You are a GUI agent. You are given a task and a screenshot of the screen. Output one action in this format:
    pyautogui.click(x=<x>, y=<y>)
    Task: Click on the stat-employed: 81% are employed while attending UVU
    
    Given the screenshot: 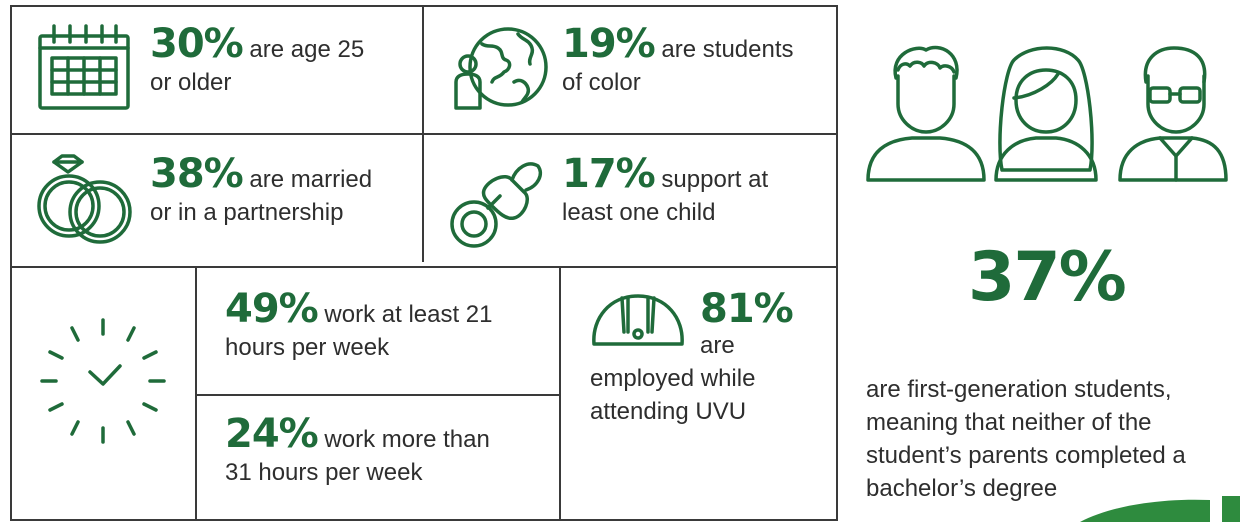 What is the action you would take?
    pyautogui.click(x=692, y=358)
    